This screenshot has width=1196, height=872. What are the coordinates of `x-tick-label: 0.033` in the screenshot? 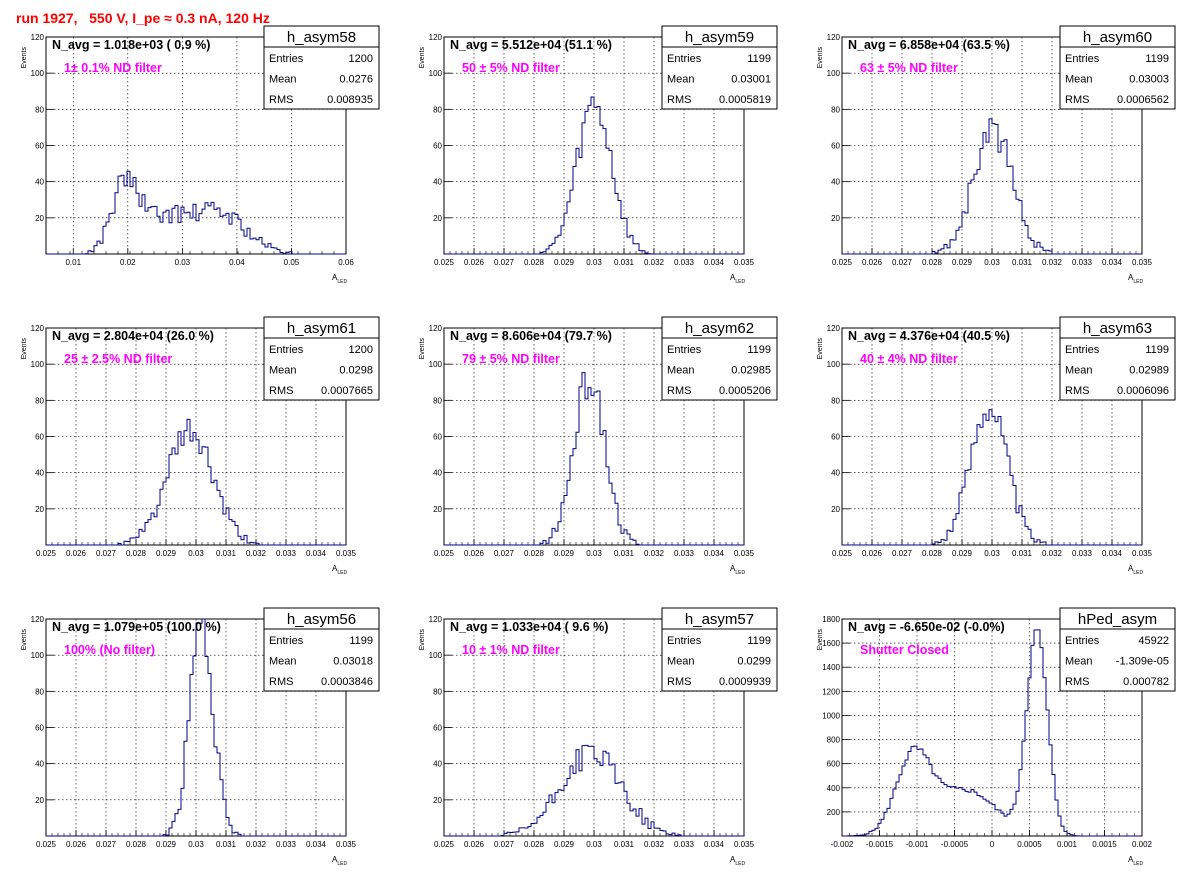 It's located at (286, 553).